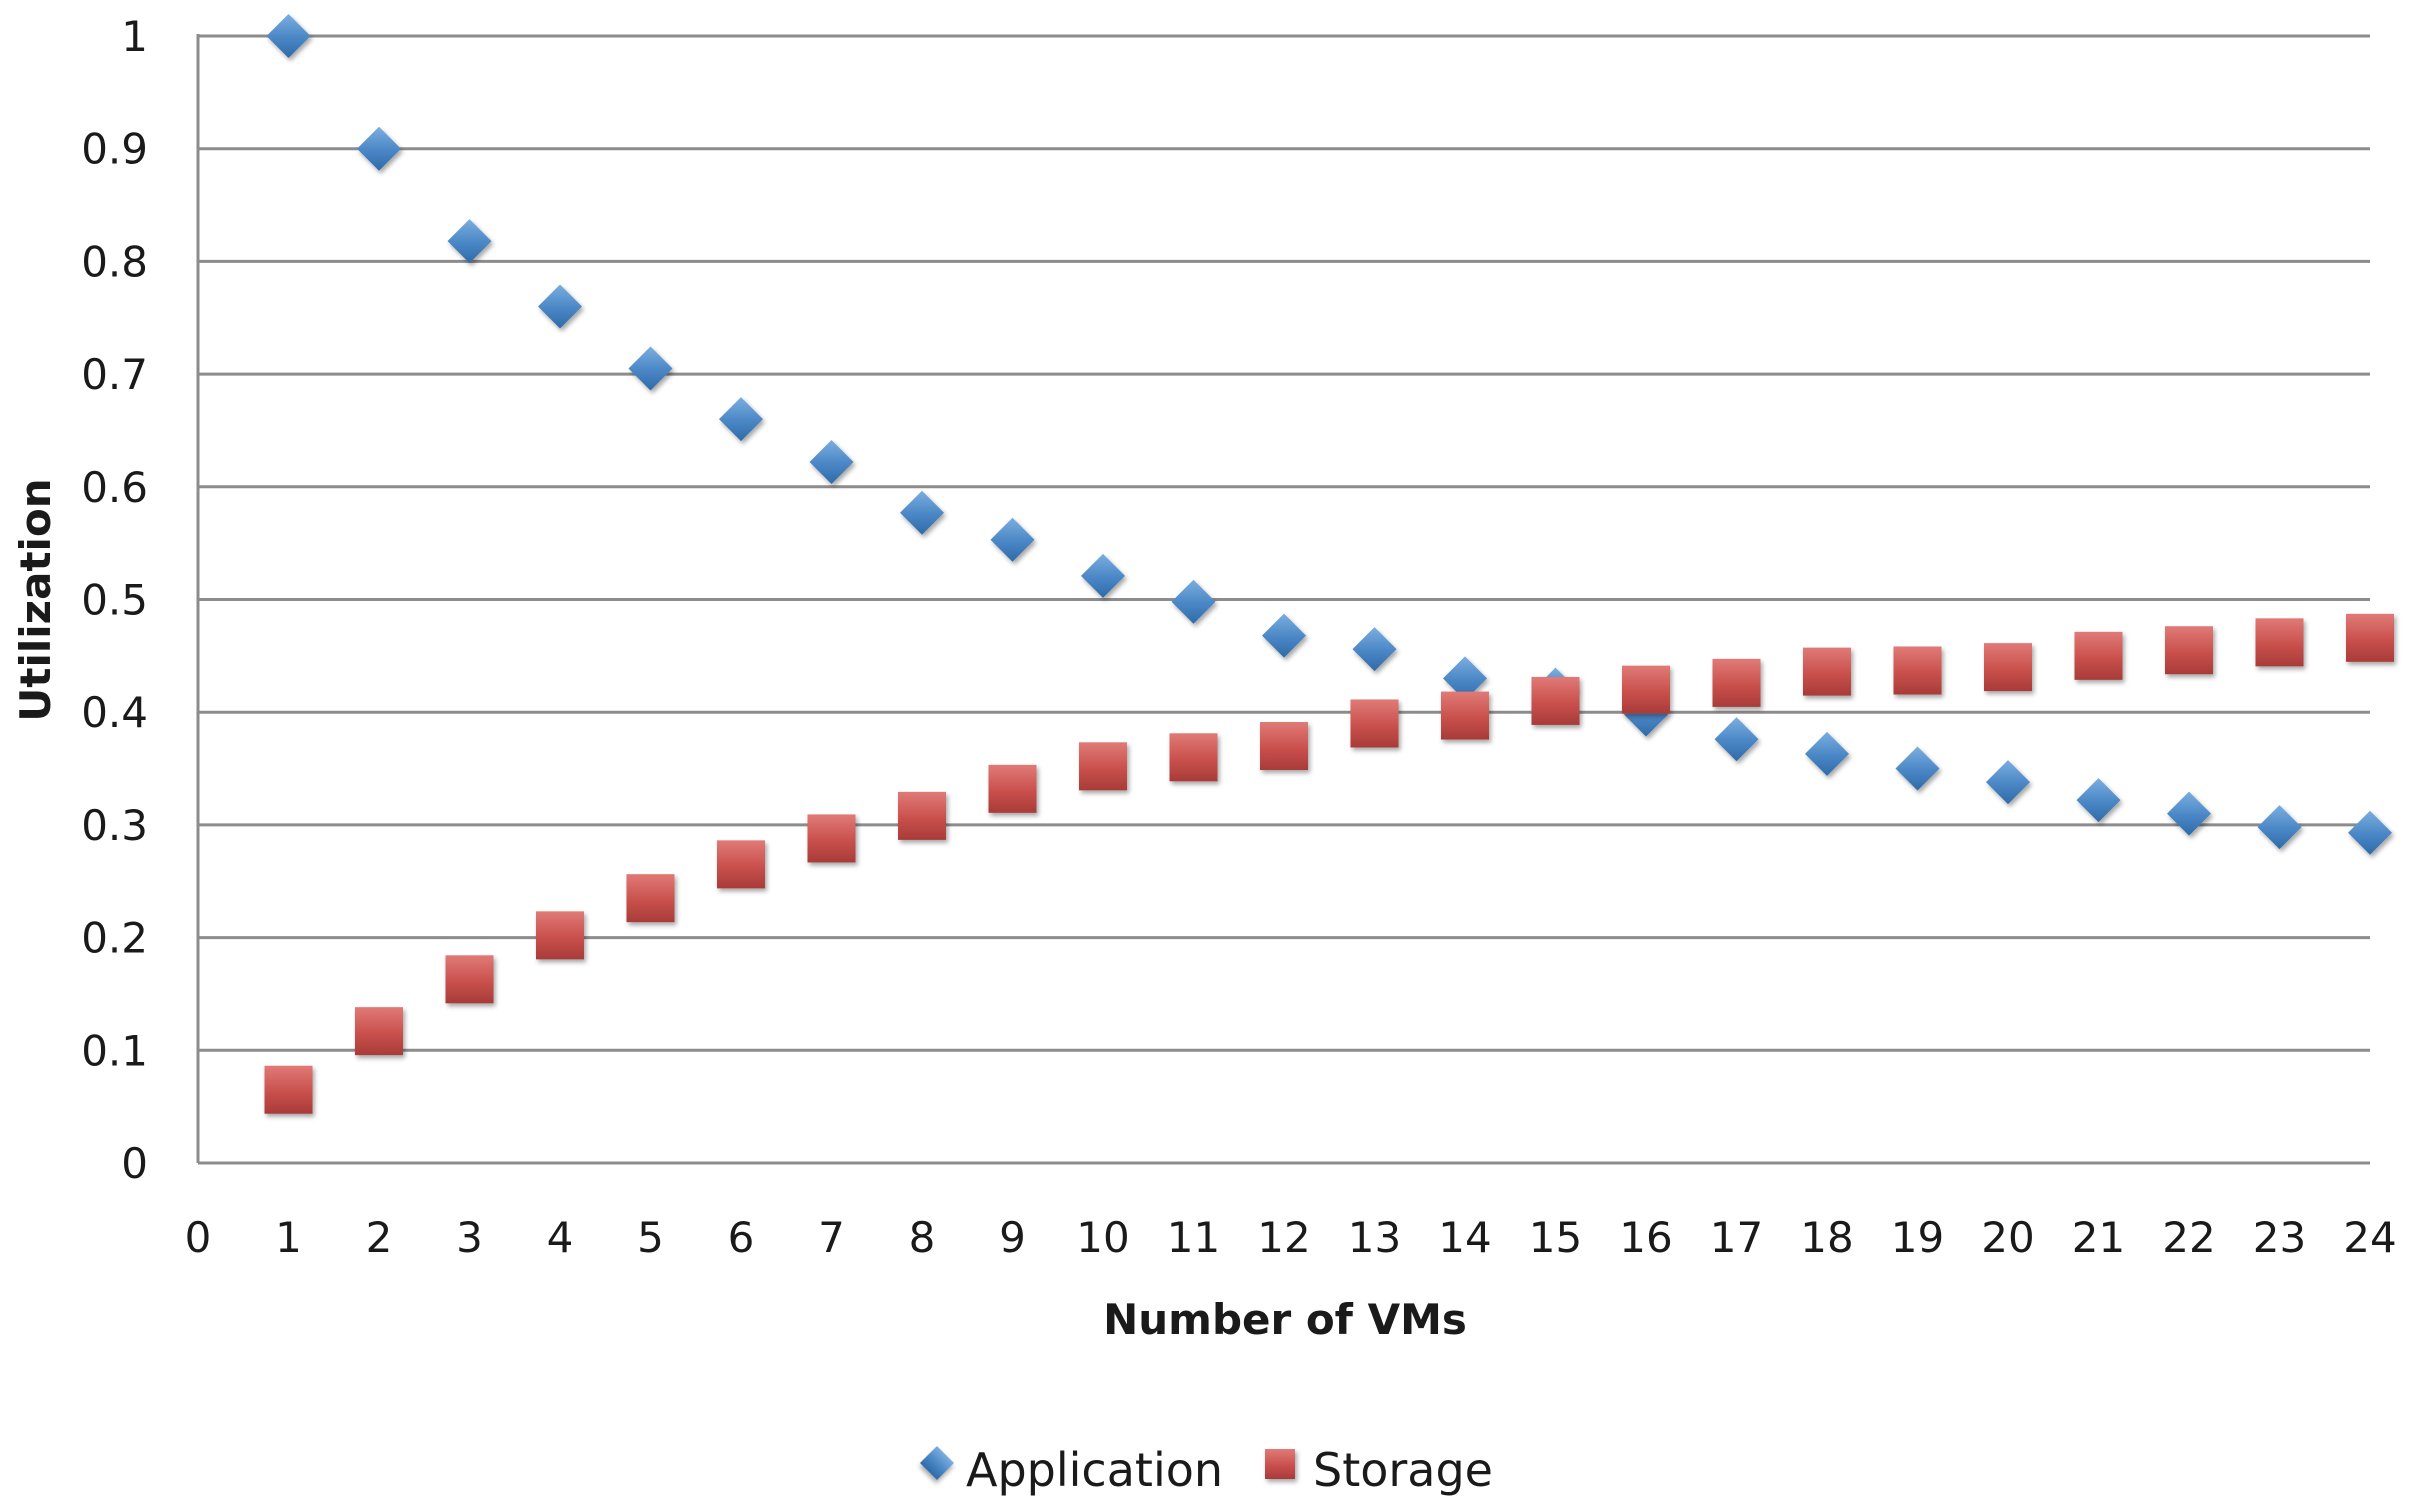  Describe the element at coordinates (114, 712) in the screenshot. I see `y-tick-label: 0.4` at that location.